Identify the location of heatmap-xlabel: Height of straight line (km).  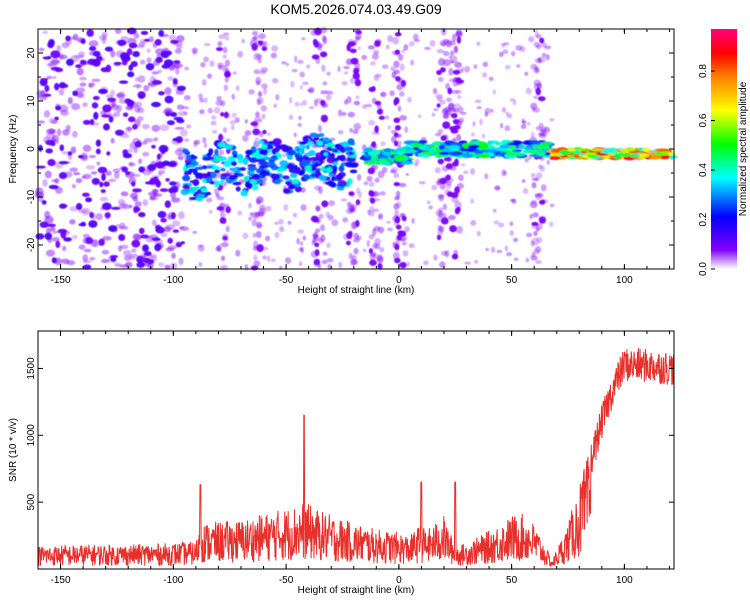
(356, 290).